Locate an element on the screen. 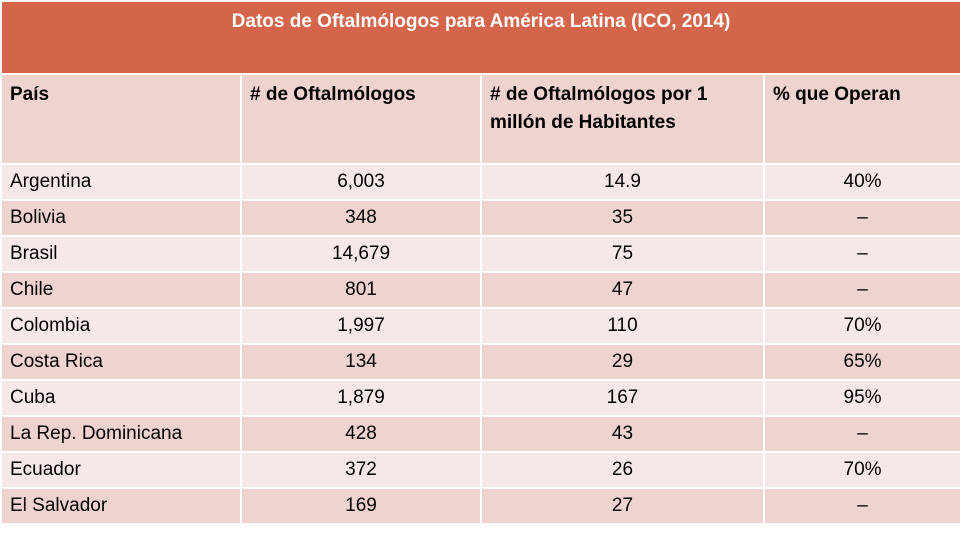 The image size is (960, 540). cell-ophthalmologists: 372 is located at coordinates (361, 470).